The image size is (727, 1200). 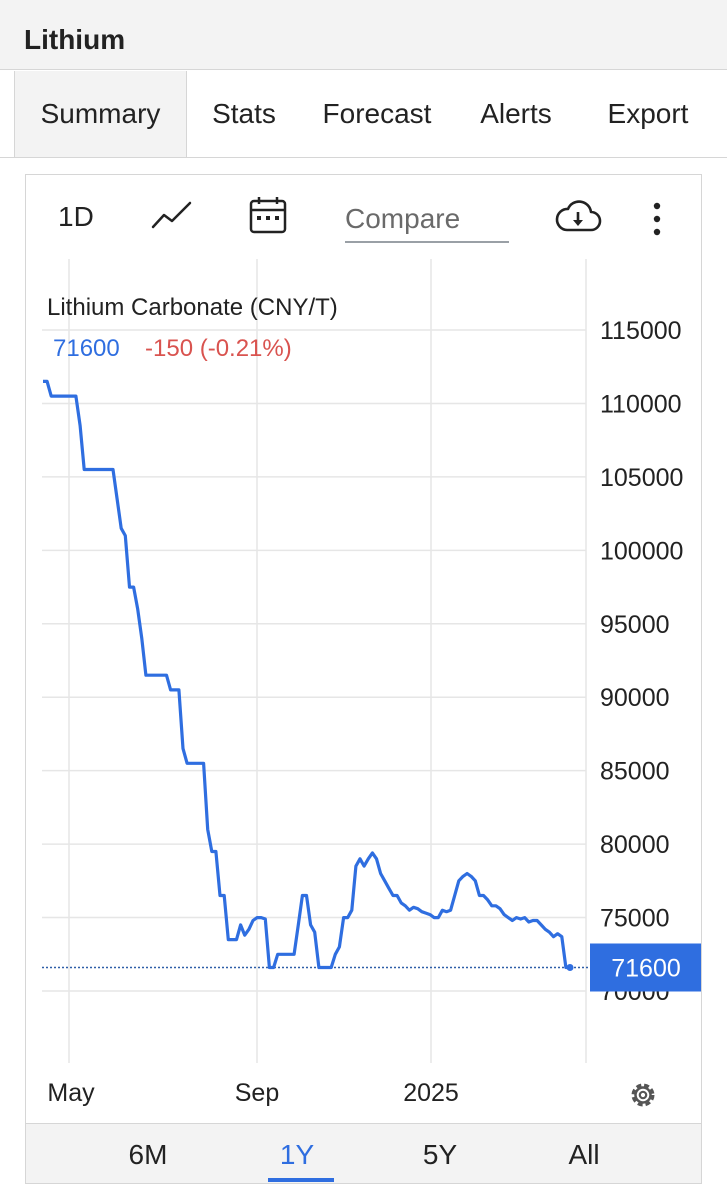 What do you see at coordinates (635, 845) in the screenshot?
I see `y-tick-label: 80000` at bounding box center [635, 845].